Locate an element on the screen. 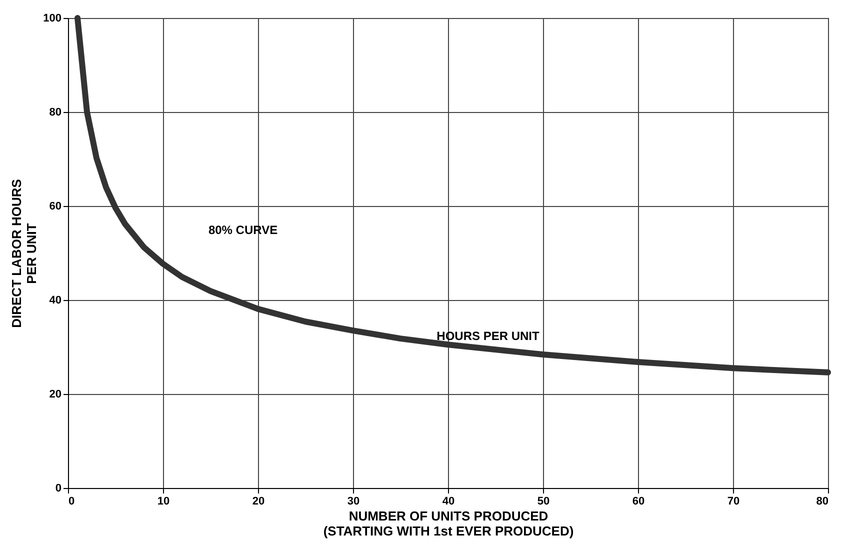 The height and width of the screenshot is (560, 857). x-tick-label: 70 is located at coordinates (733, 502).